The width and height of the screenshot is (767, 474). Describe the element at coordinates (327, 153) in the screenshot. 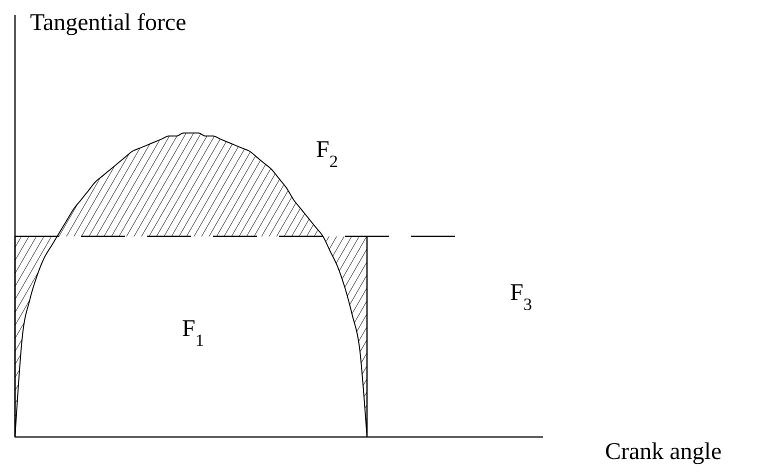

I see `annotation: F$_{2}$` at that location.